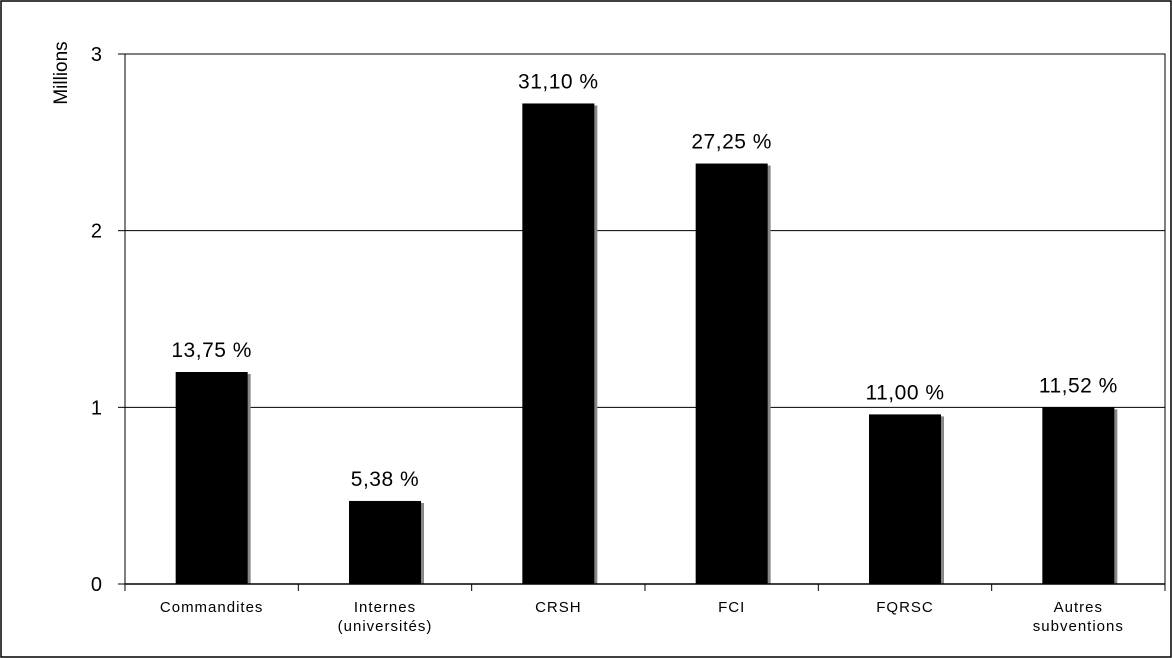  Describe the element at coordinates (385, 479) in the screenshot. I see `bar-data-label: 5,38 %` at that location.